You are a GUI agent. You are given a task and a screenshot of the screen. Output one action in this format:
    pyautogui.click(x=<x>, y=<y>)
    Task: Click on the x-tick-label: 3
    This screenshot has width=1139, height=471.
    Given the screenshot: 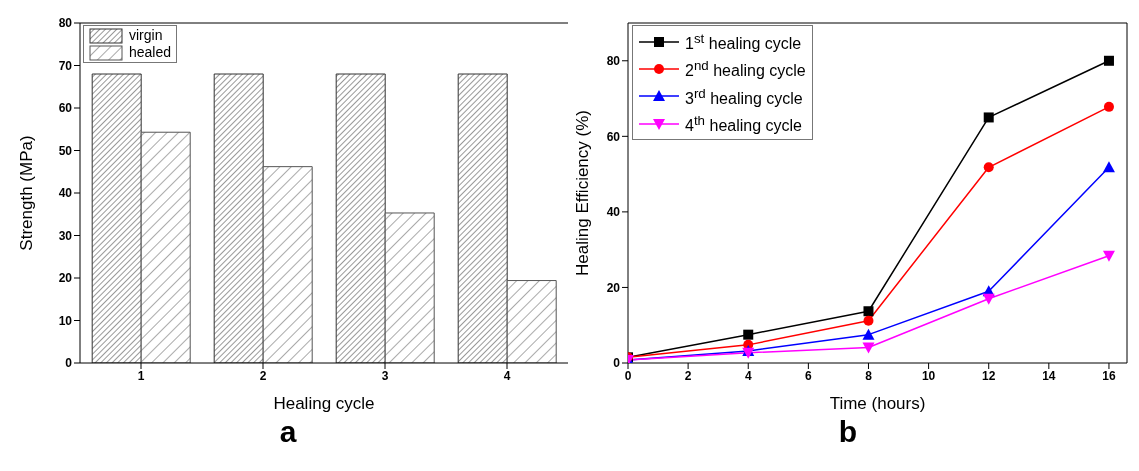 What is the action you would take?
    pyautogui.click(x=385, y=375)
    